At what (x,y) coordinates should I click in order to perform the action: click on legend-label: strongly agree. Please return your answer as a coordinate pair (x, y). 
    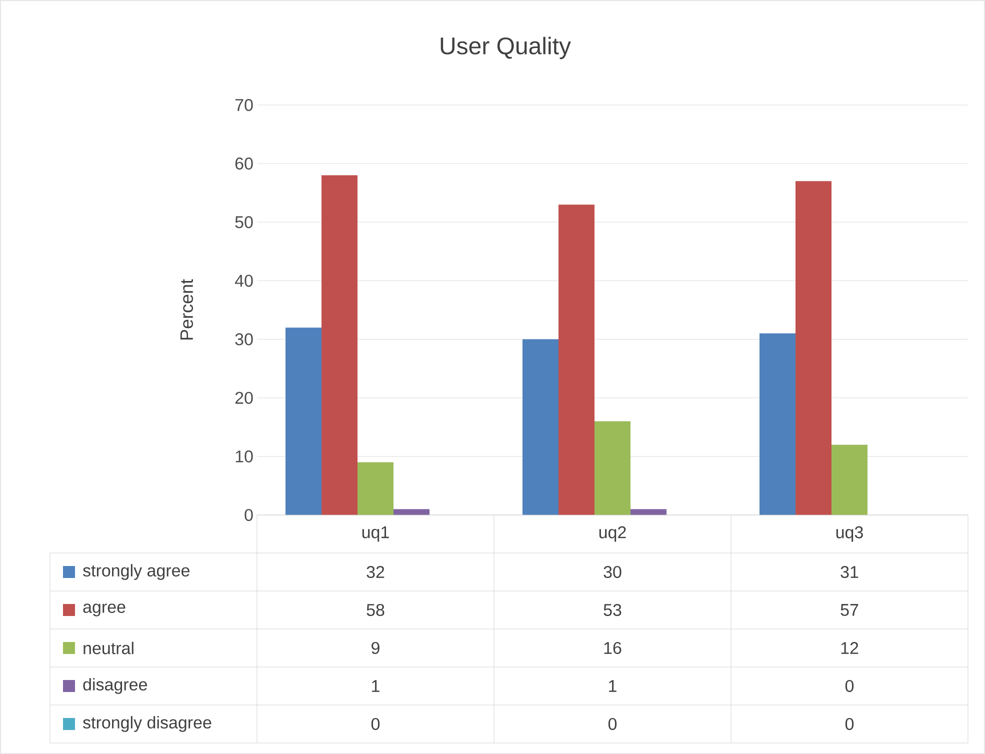
    Looking at the image, I should click on (136, 572).